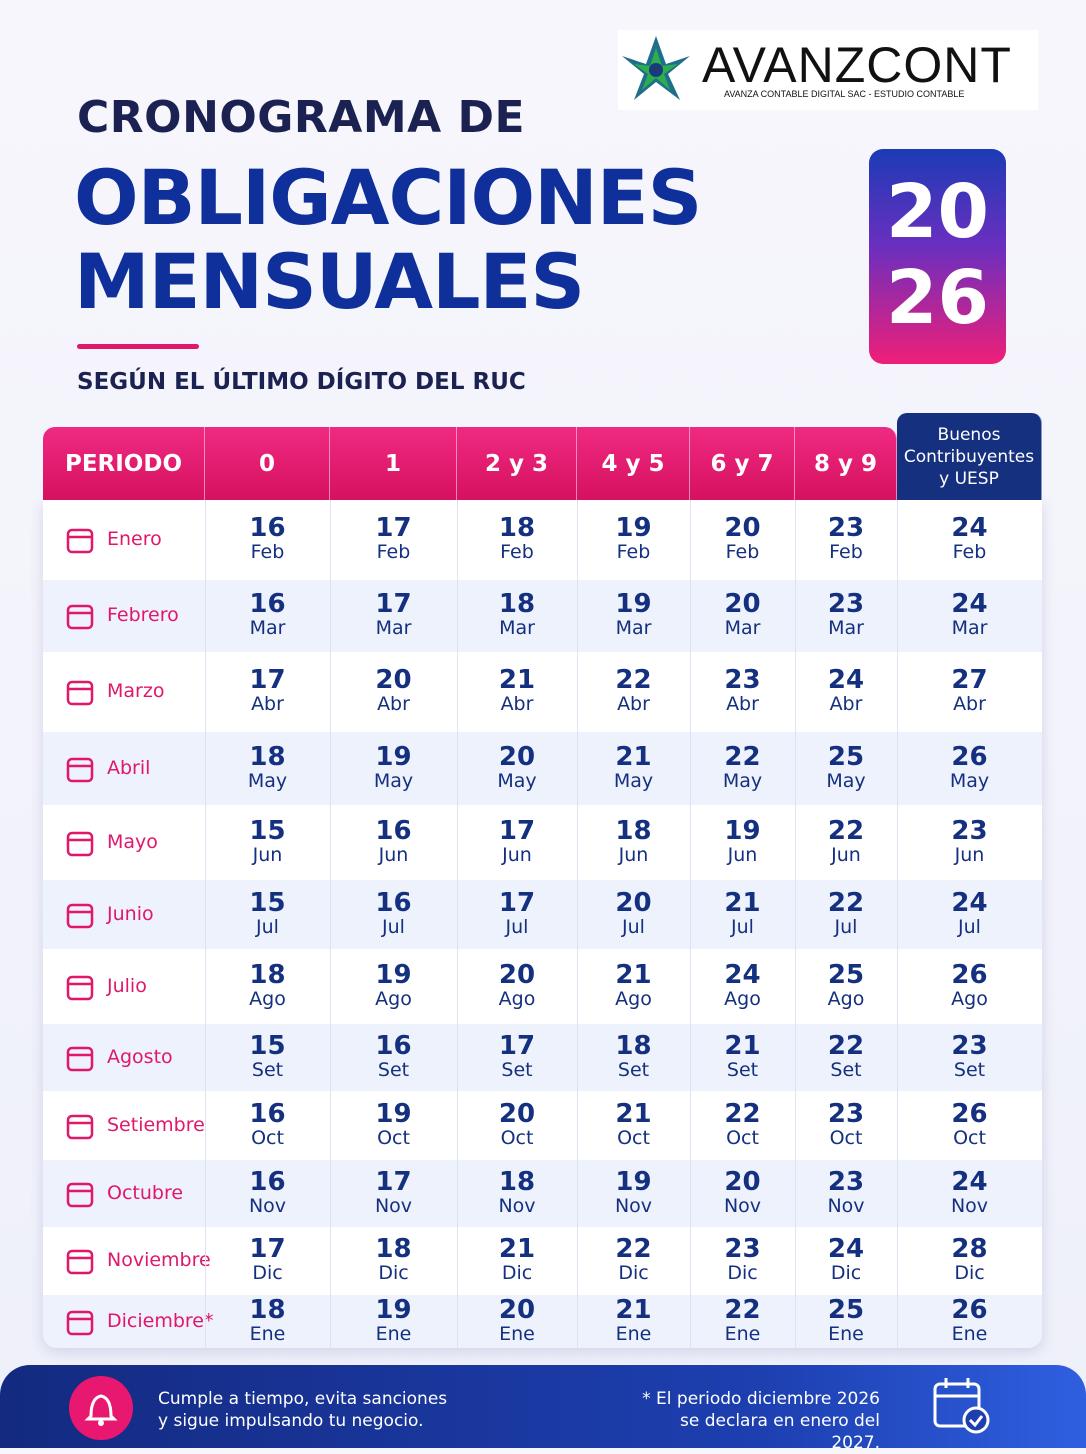  What do you see at coordinates (394, 986) in the screenshot?
I see `date-cell: 19 Ago` at bounding box center [394, 986].